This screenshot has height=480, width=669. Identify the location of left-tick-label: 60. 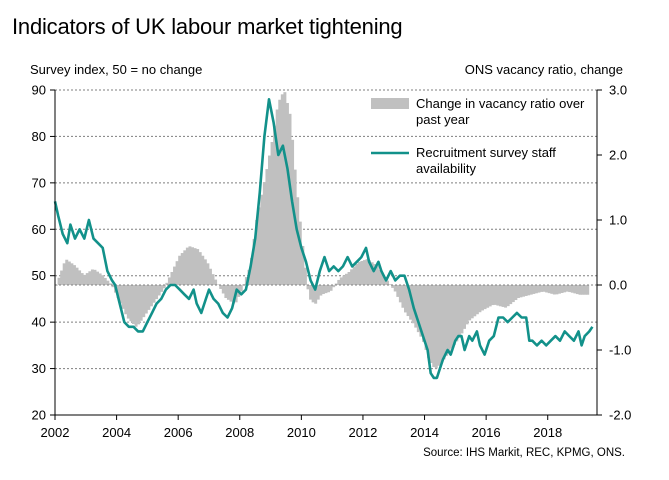
(39, 229).